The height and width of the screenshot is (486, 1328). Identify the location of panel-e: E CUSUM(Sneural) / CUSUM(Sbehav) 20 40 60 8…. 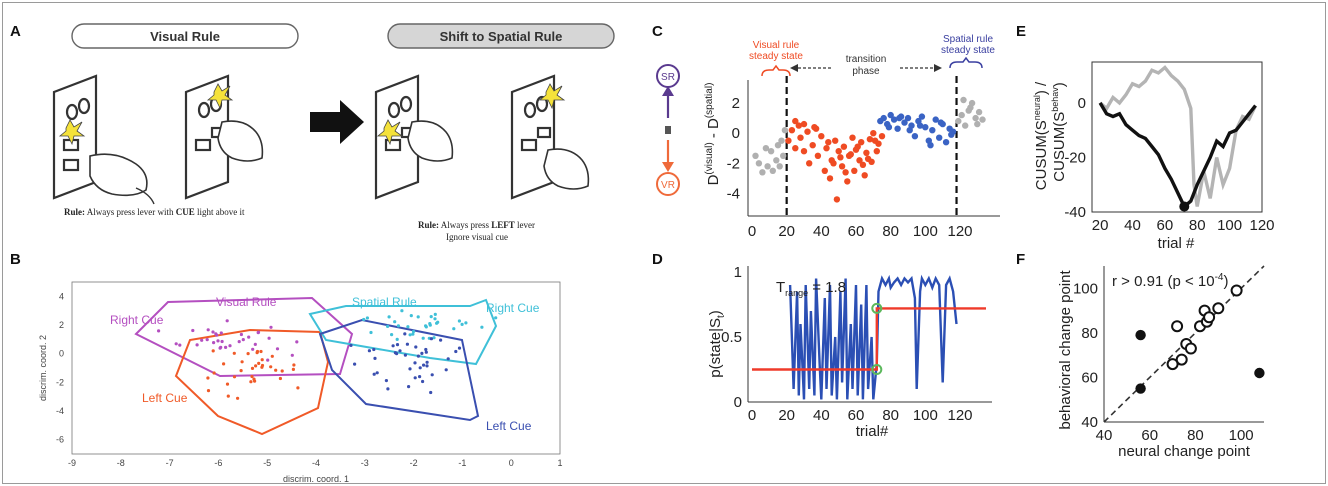
(1145, 137).